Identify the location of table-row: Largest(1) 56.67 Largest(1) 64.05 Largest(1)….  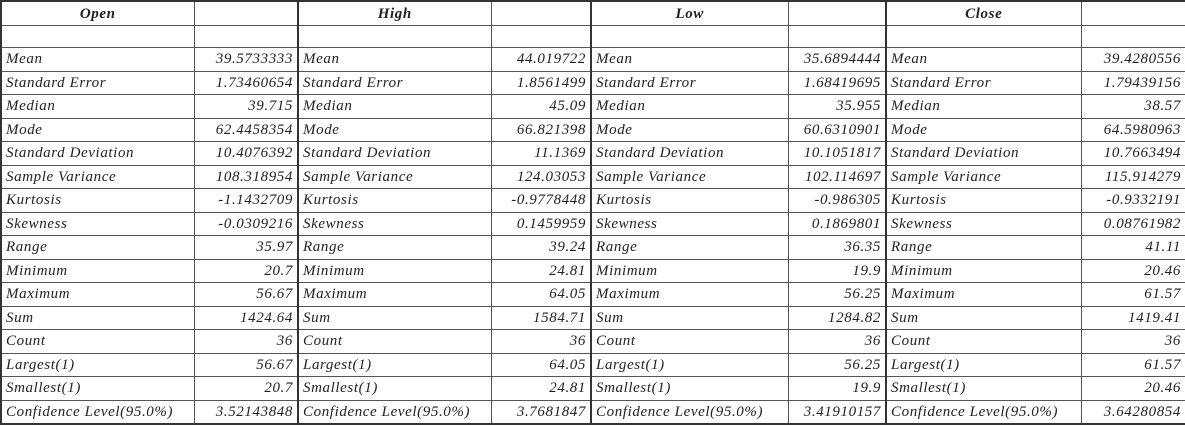
(592, 364).